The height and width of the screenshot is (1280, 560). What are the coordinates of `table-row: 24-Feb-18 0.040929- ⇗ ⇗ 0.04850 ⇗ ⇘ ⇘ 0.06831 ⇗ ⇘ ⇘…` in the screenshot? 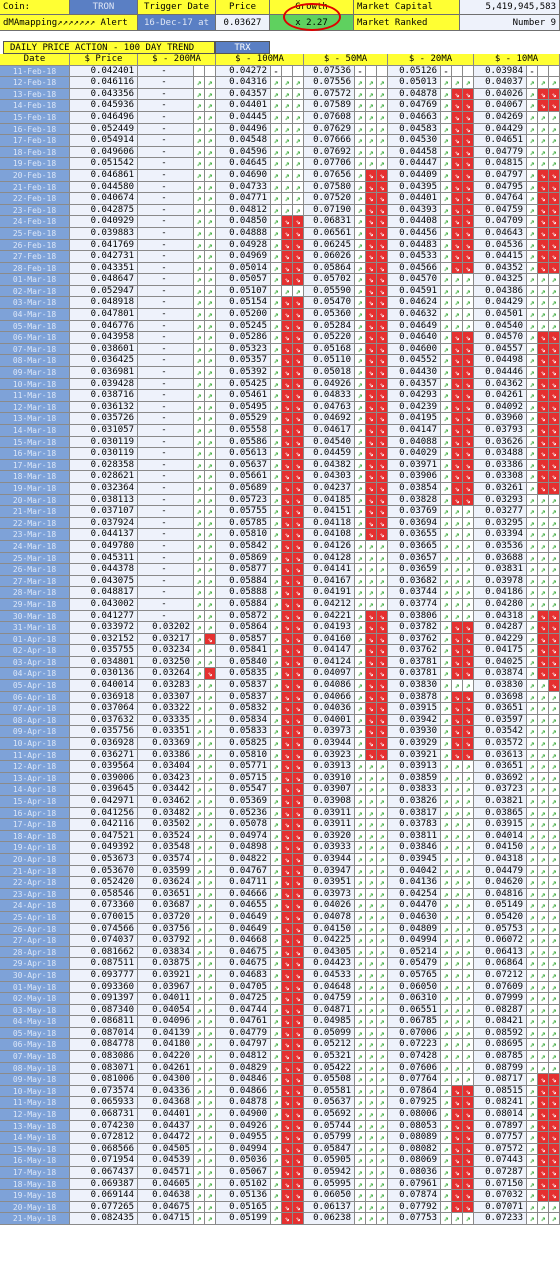 It's located at (280, 222).